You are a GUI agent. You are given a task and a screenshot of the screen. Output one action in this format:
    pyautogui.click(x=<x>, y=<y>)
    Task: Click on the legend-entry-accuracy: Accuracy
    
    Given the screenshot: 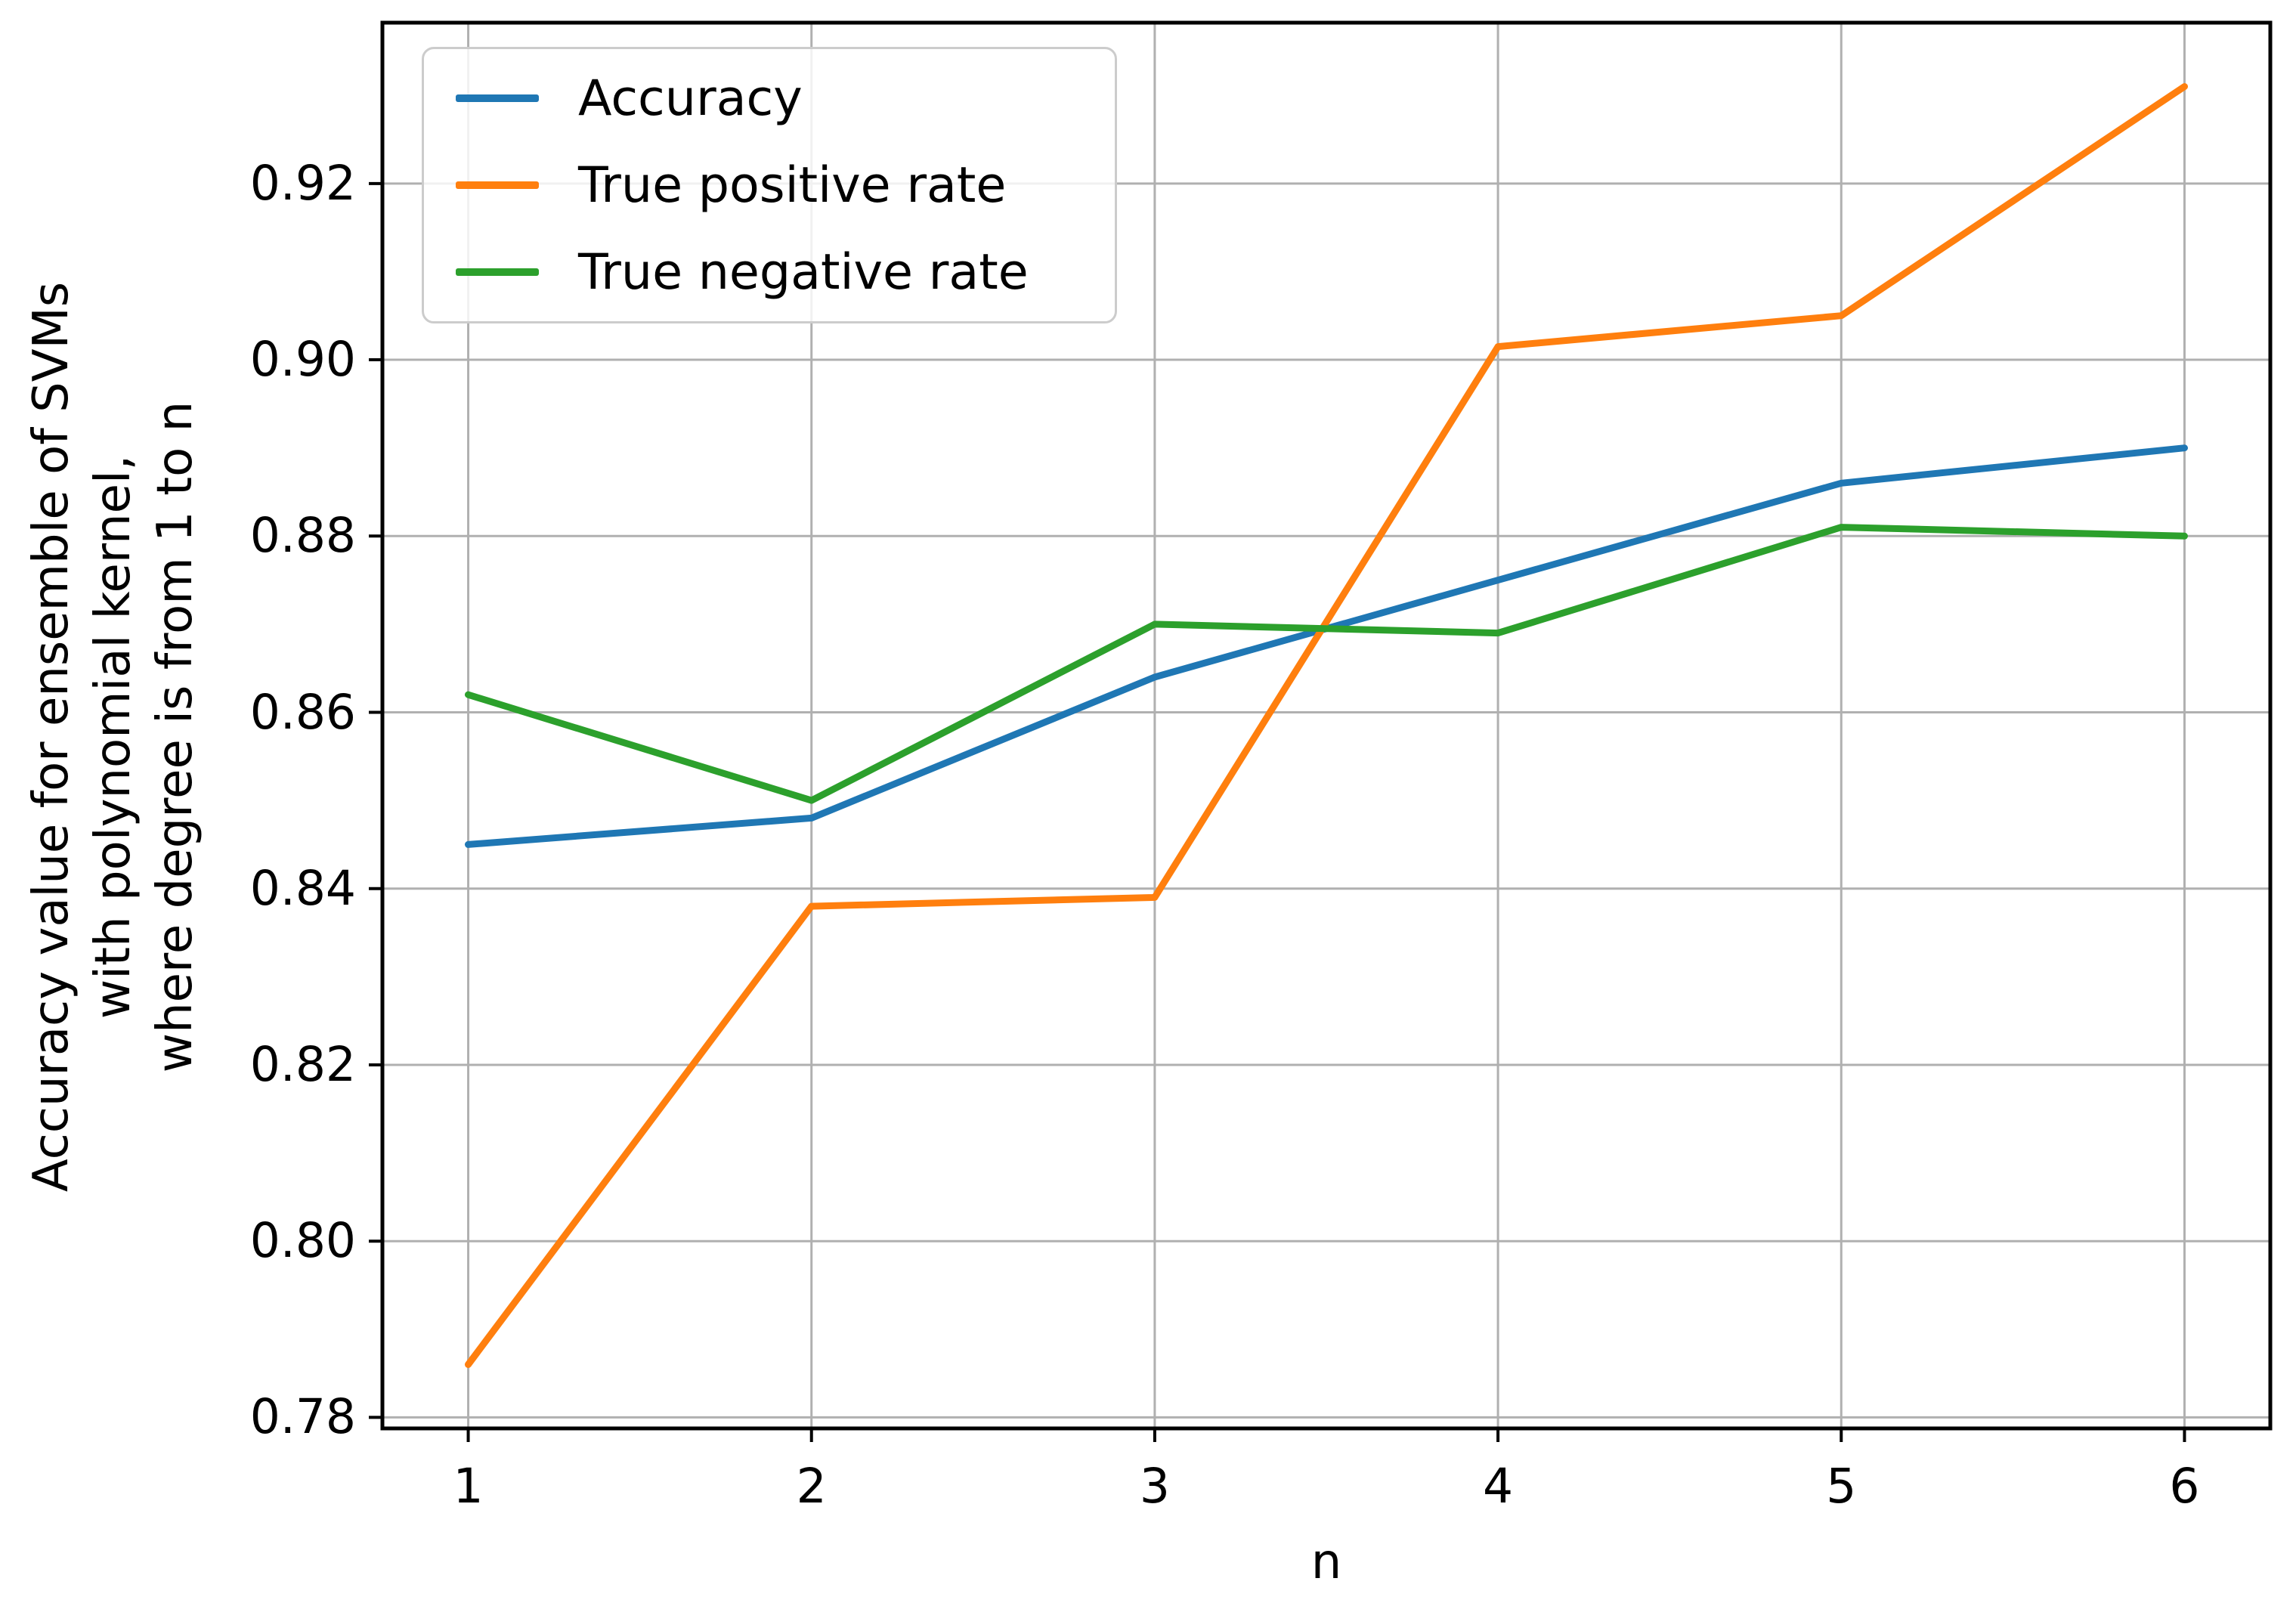 What is the action you would take?
    pyautogui.click(x=785, y=98)
    